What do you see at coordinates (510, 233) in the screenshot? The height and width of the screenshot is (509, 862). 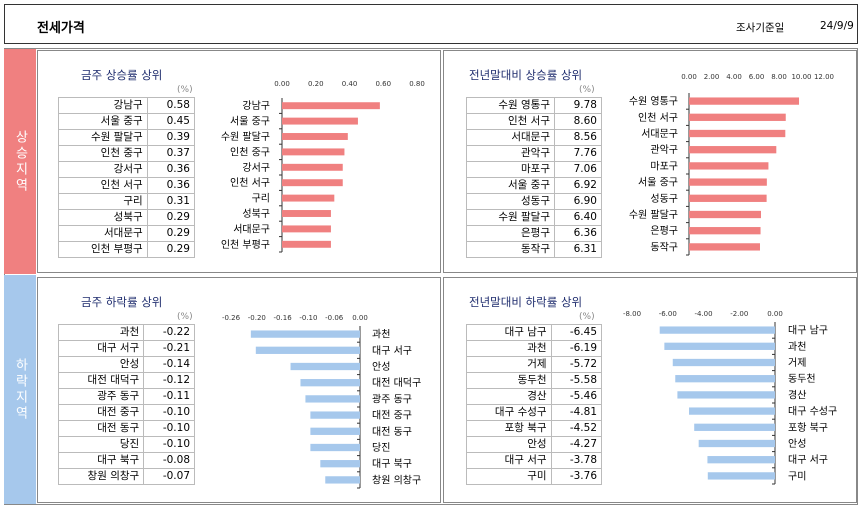 I see `region-name: 은평구` at bounding box center [510, 233].